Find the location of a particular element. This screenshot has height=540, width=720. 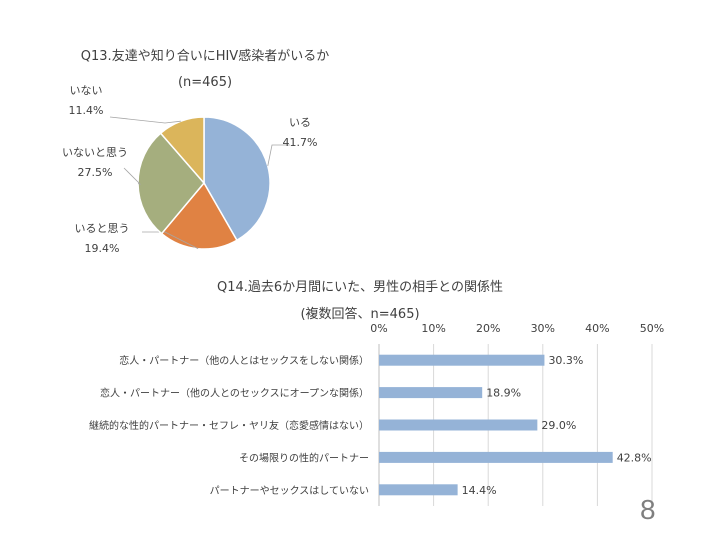

bar-data-label: 18.9% is located at coordinates (503, 393).